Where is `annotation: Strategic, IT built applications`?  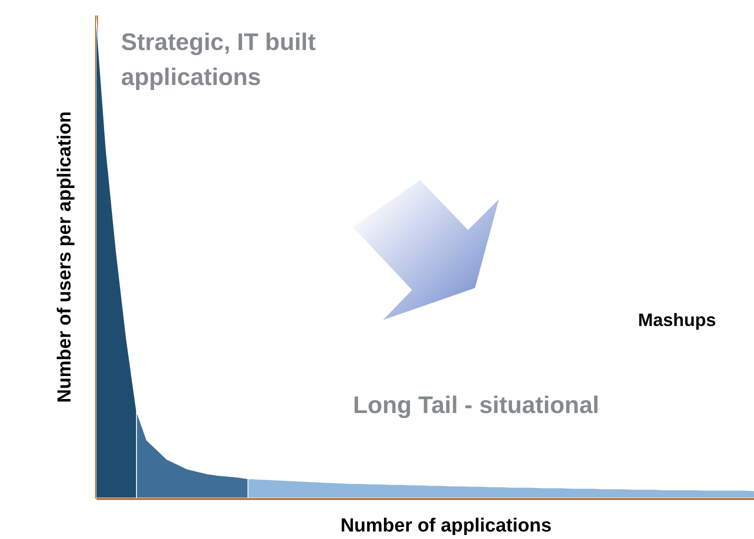 annotation: Strategic, IT built applications is located at coordinates (218, 60).